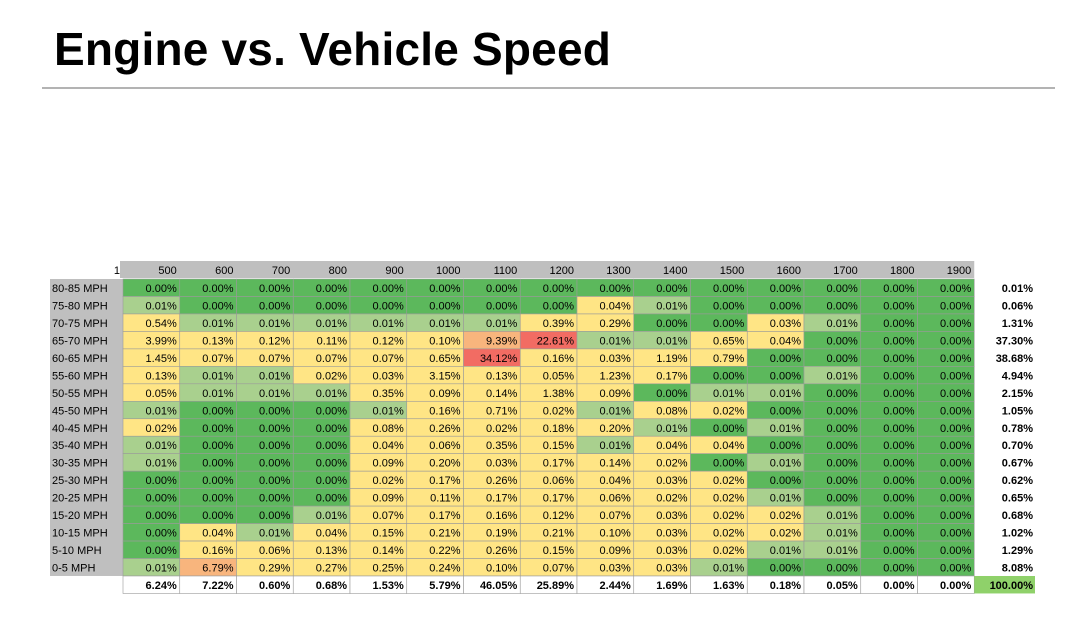 The width and height of the screenshot is (1082, 632). I want to click on cell-value-r4-c0: 1.45%, so click(161, 359).